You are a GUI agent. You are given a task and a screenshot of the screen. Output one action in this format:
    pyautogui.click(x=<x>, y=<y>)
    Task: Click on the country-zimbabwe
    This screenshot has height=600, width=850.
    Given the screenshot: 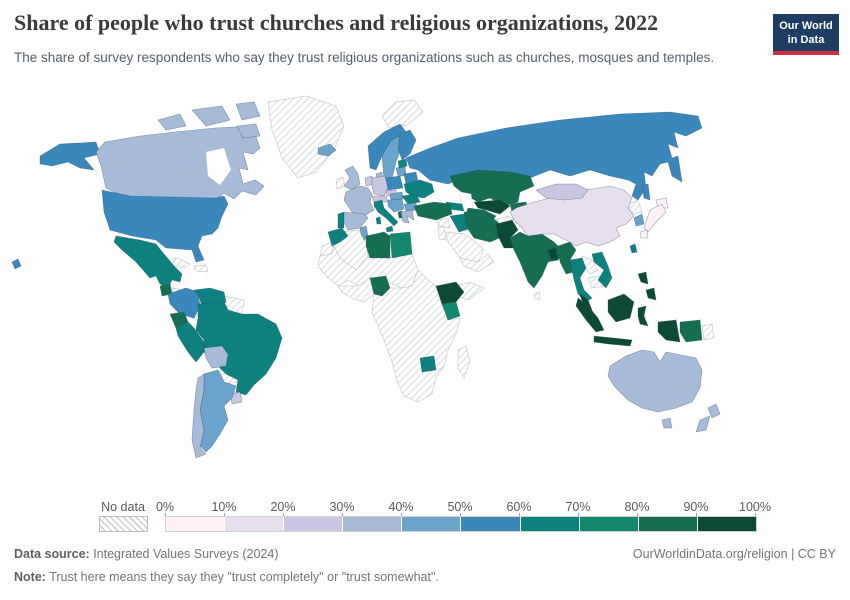 What is the action you would take?
    pyautogui.click(x=428, y=364)
    